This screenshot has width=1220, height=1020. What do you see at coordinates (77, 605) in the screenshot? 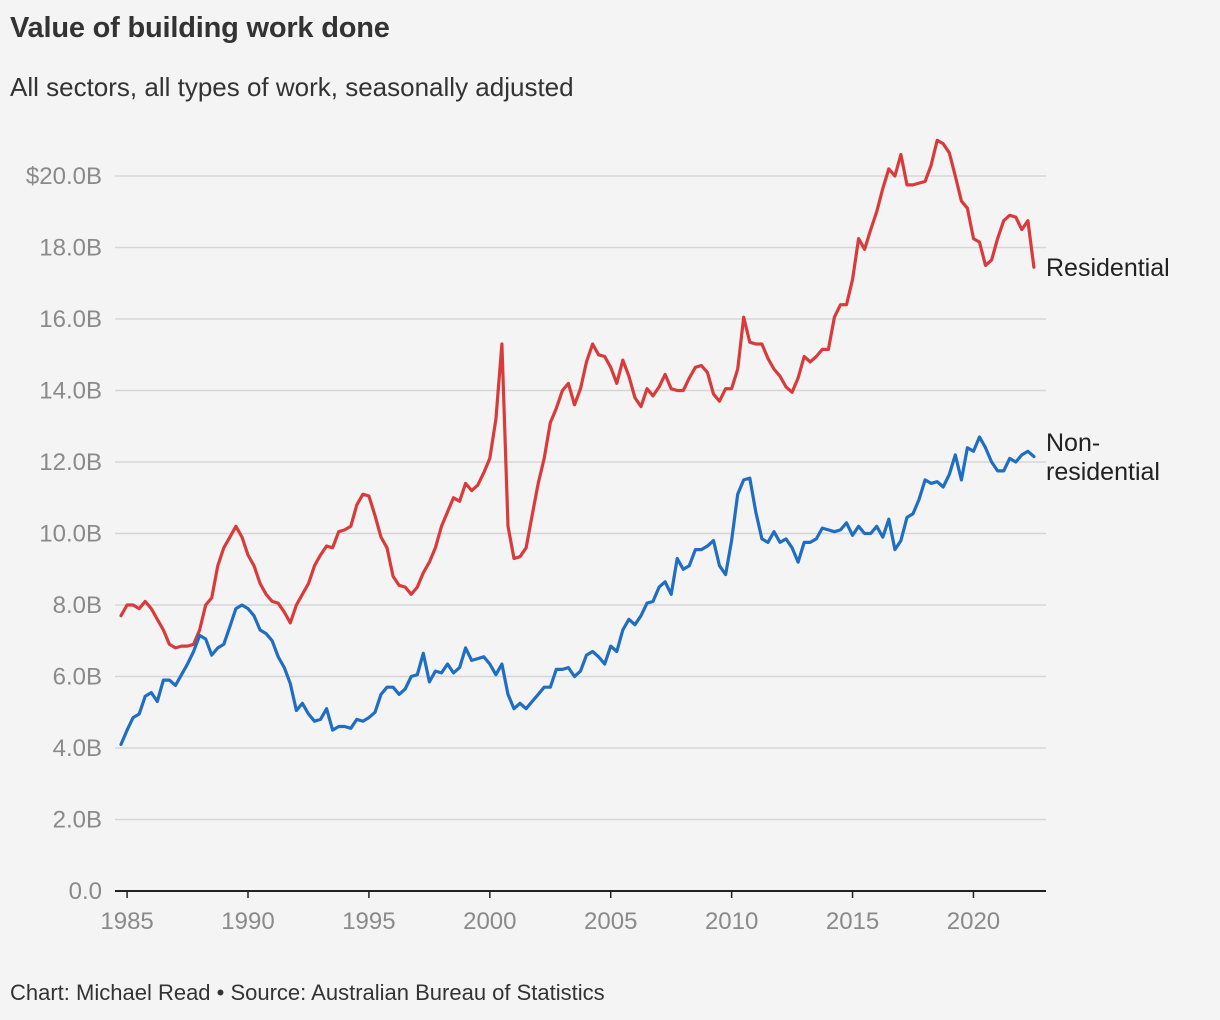
I see `y-tick-label: 8.0B` at bounding box center [77, 605].